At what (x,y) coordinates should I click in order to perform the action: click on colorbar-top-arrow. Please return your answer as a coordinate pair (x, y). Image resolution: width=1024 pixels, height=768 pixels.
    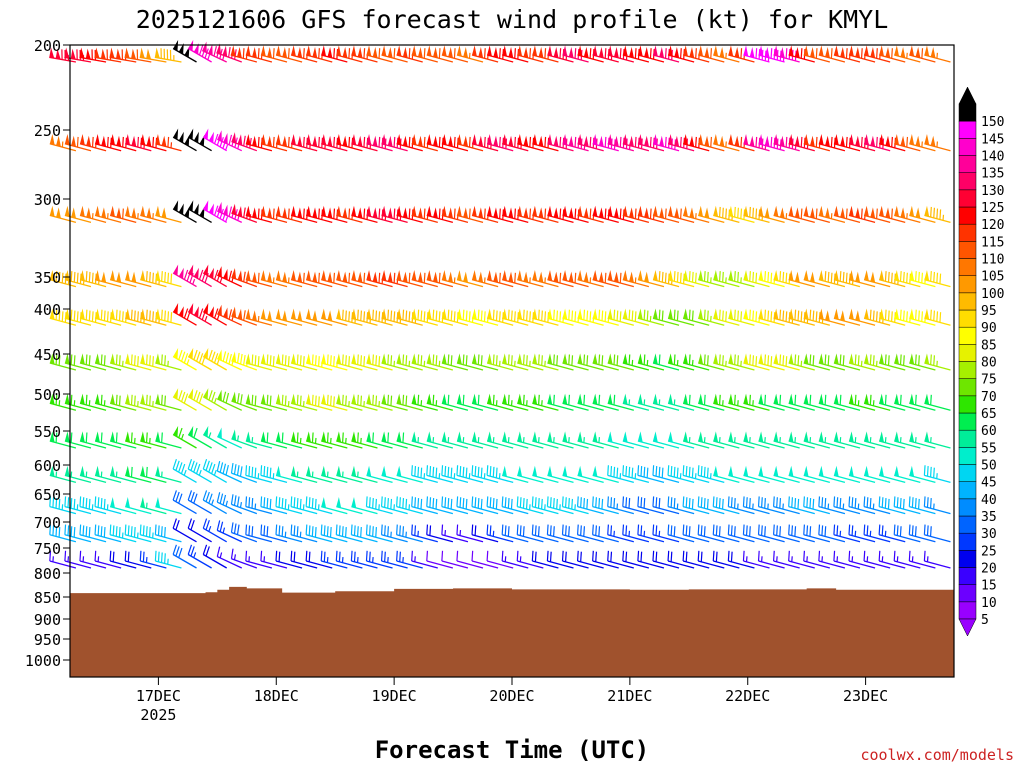
    Looking at the image, I should click on (967, 95).